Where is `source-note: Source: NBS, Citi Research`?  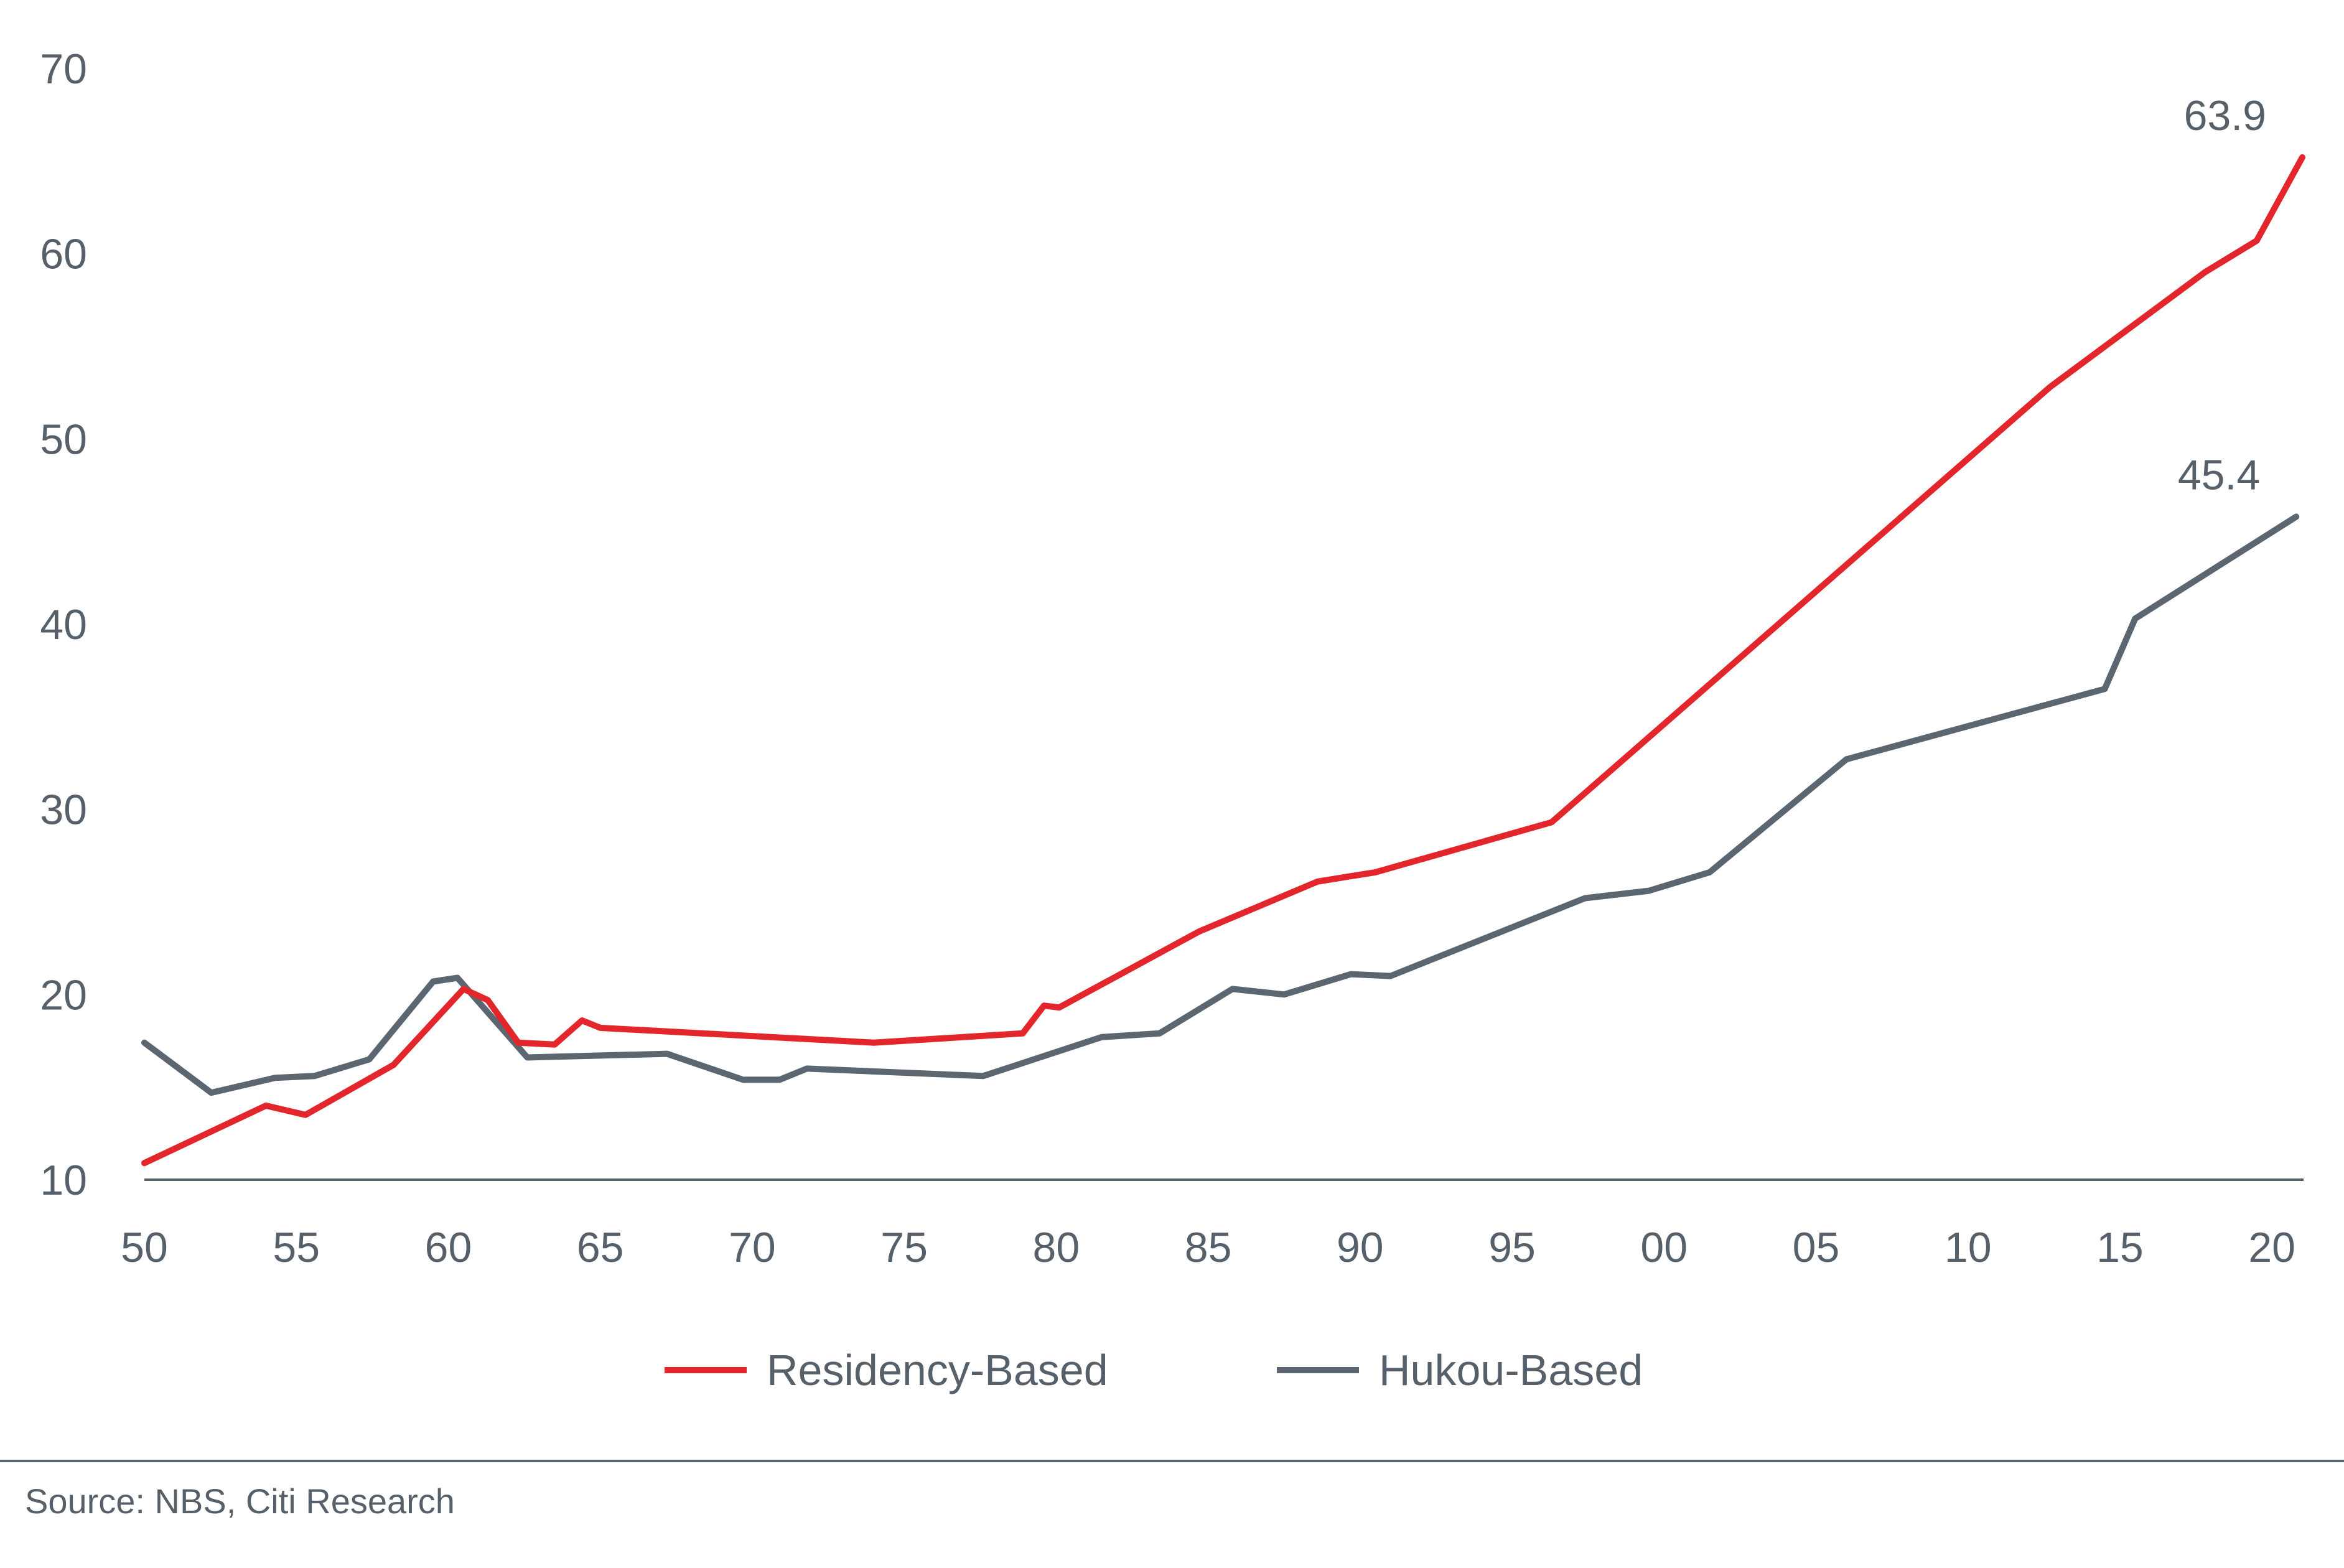 source-note: Source: NBS, Citi Research is located at coordinates (240, 1501).